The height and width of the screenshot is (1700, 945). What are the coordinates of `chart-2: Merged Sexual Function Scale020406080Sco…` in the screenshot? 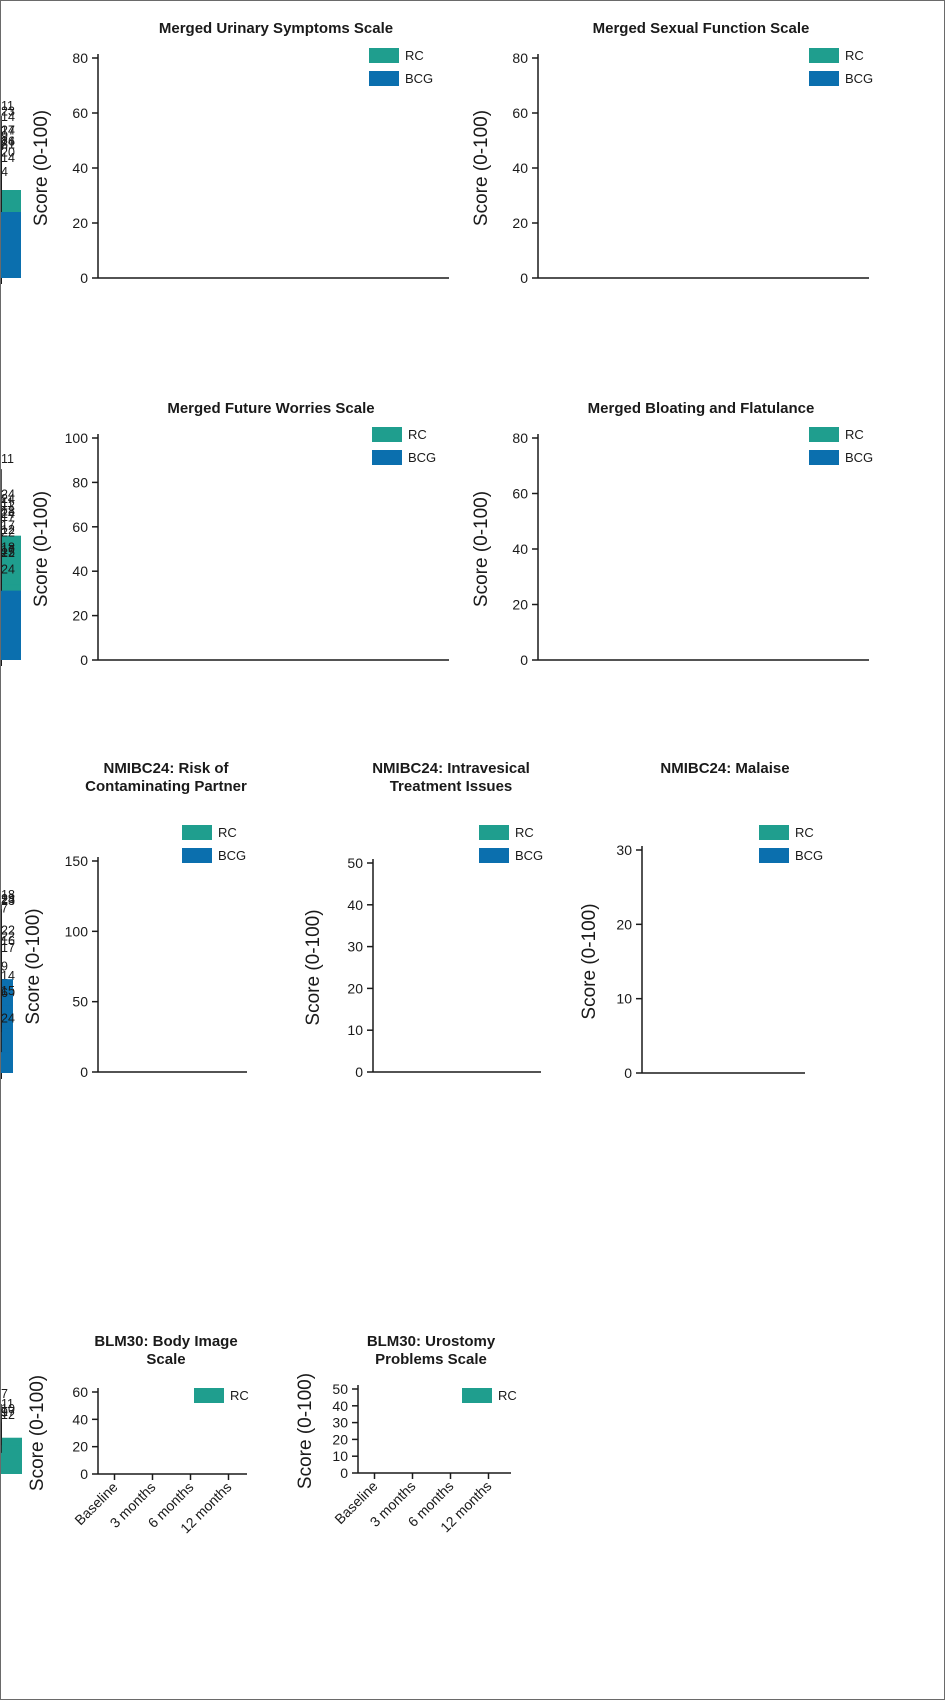 It's located at (437, 157).